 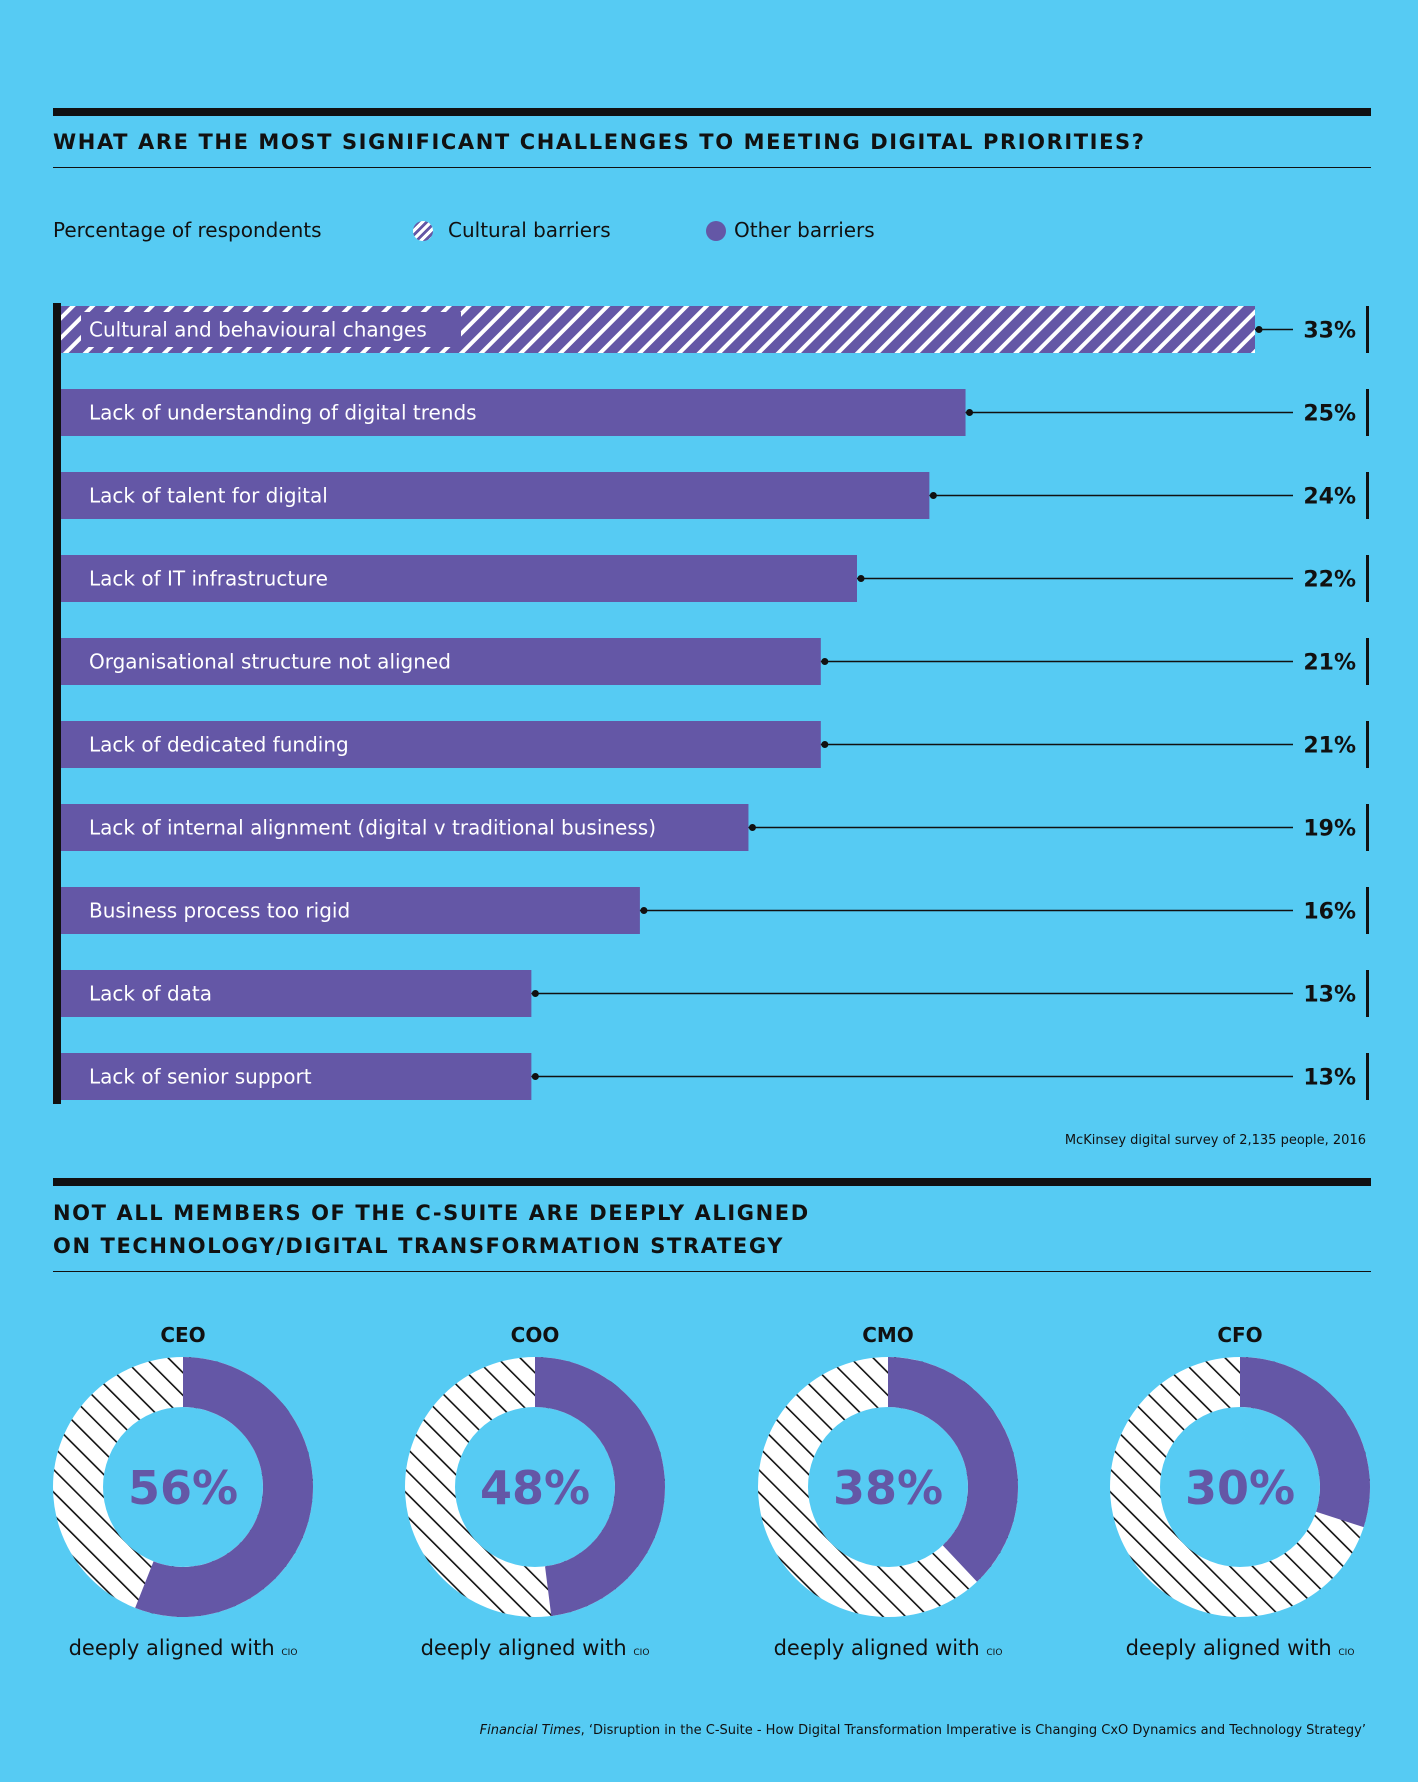 I want to click on footer-publication: Financial Times, so click(x=530, y=1730).